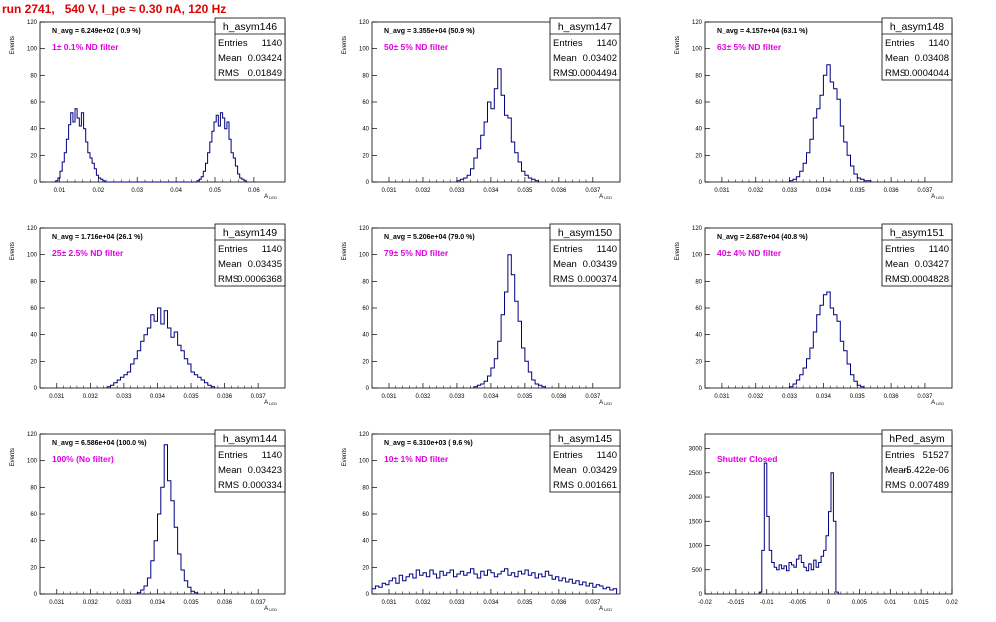  I want to click on filter-label: Shutter Closed, so click(747, 459).